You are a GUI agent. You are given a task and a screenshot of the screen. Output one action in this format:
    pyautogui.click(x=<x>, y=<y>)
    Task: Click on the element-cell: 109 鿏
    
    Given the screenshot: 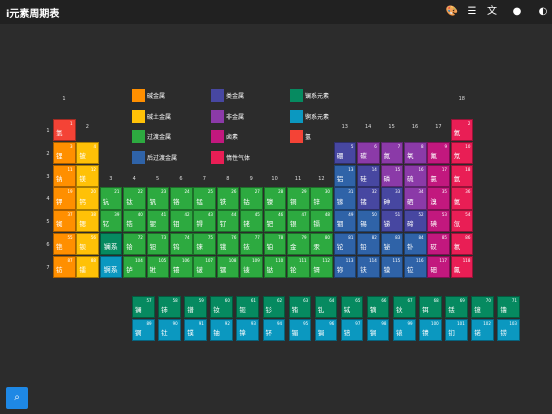 What is the action you would take?
    pyautogui.click(x=251, y=266)
    